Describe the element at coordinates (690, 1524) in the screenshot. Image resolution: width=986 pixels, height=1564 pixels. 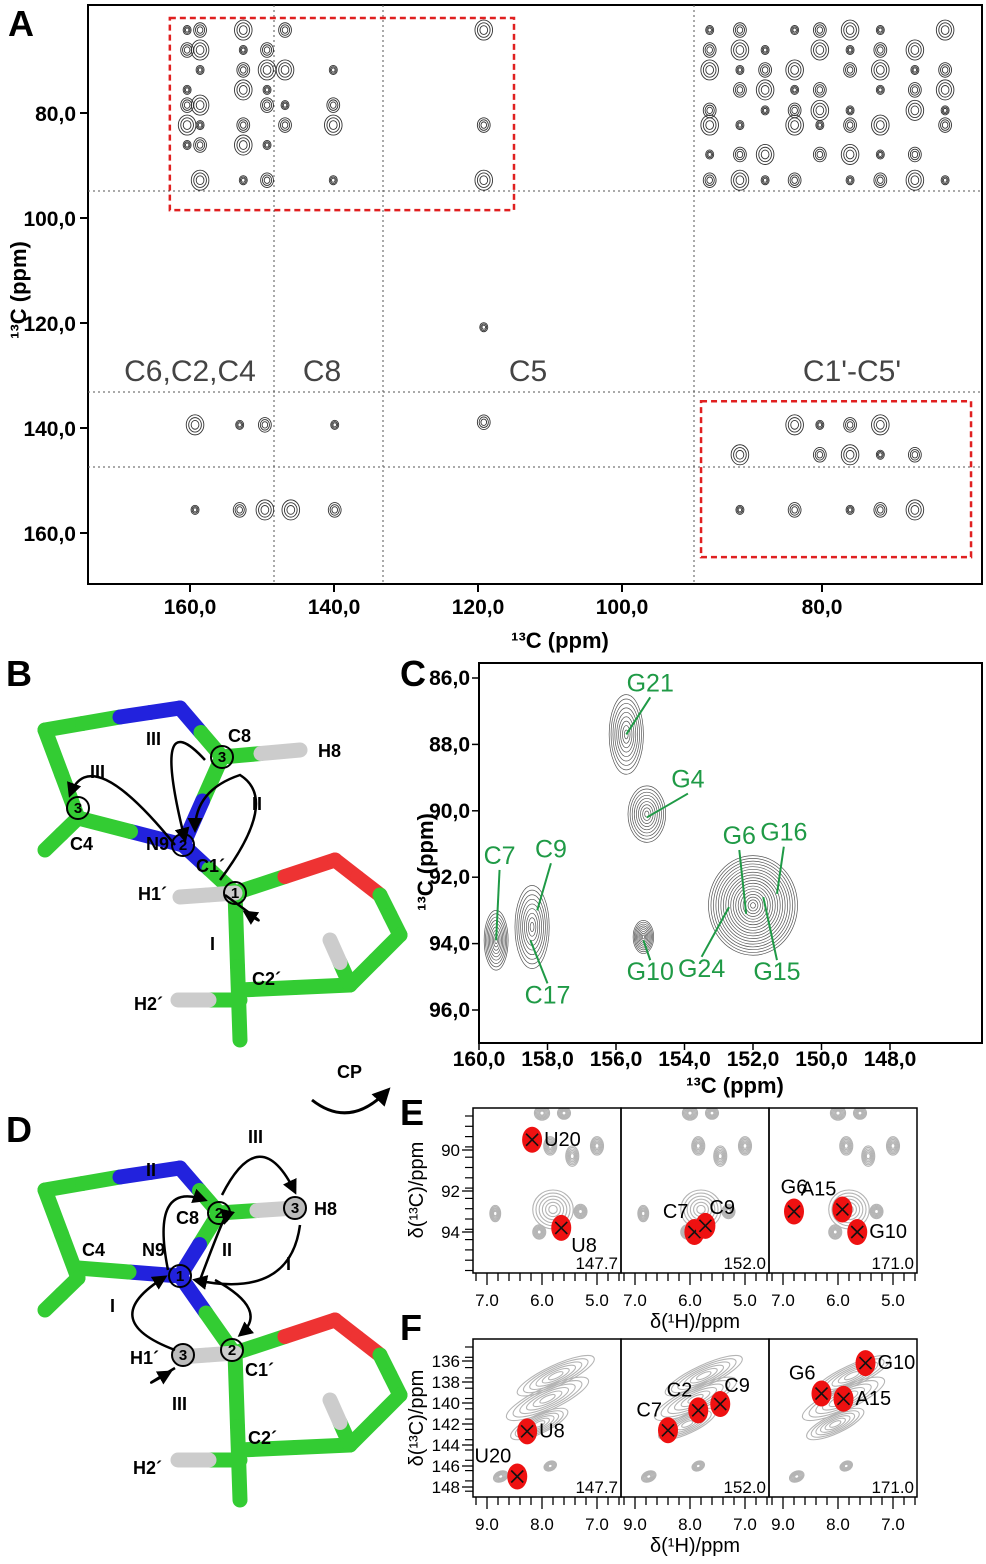
I see `x-tick-label: 8.0` at that location.